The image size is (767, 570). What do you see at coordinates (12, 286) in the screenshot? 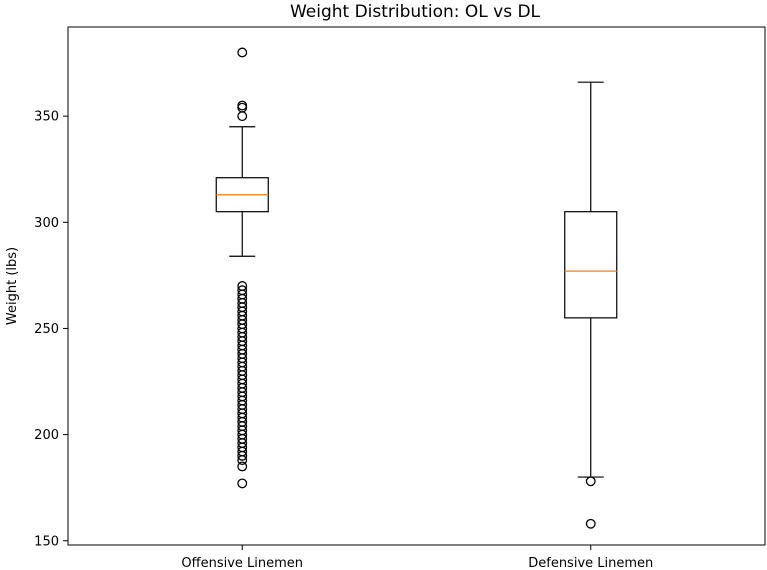
I see `y-axis-label: Weight (lbs)` at bounding box center [12, 286].